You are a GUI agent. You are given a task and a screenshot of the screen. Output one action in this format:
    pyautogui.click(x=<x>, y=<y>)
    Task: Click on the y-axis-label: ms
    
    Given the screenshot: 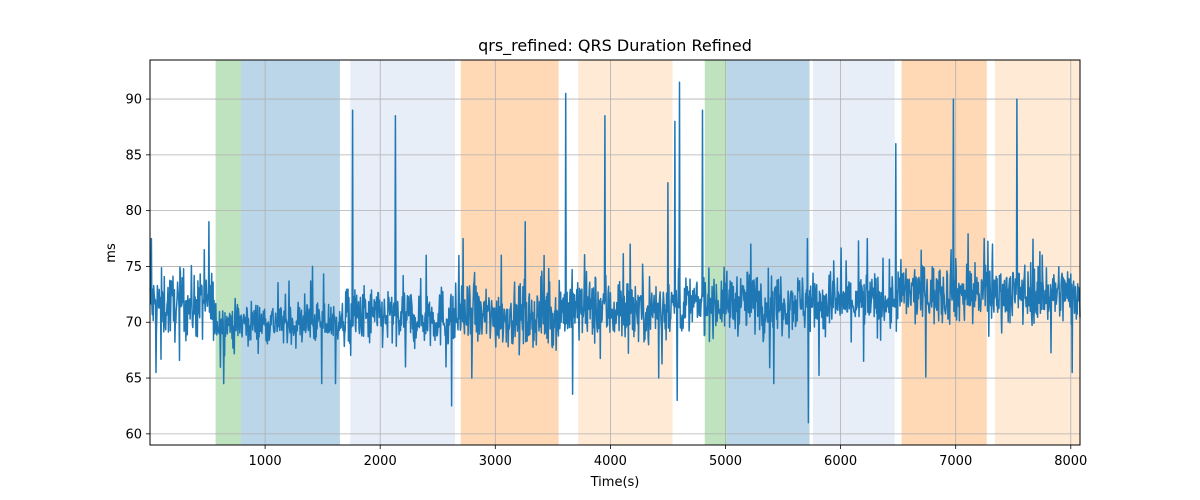 What is the action you would take?
    pyautogui.click(x=111, y=253)
    